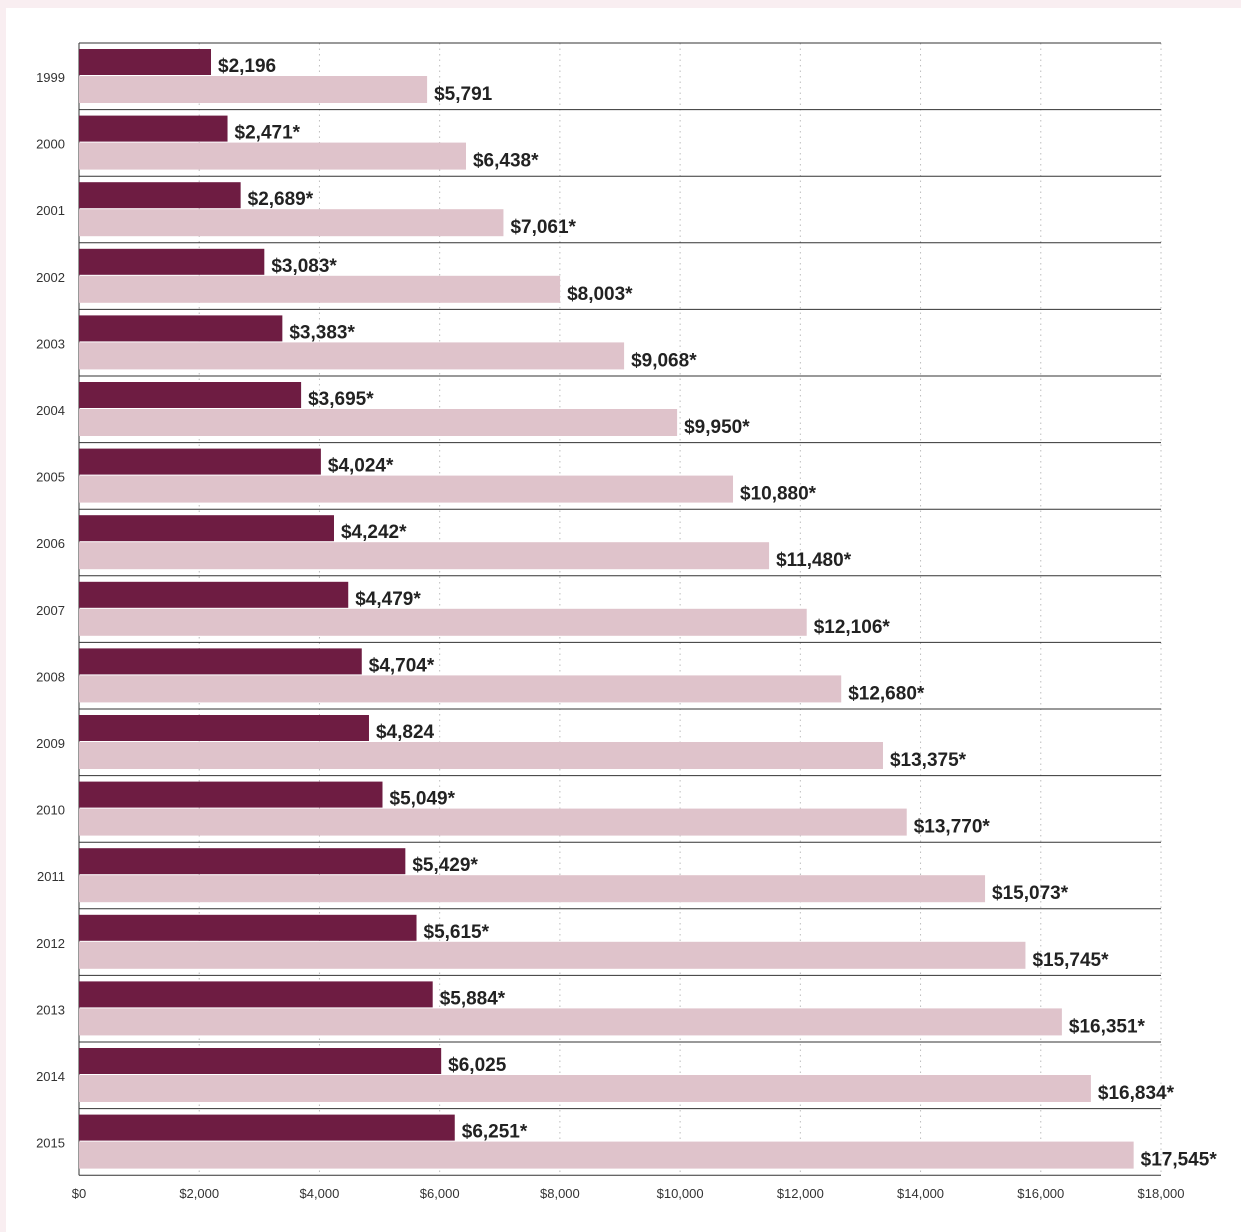  I want to click on y-category-label: 2011, so click(51, 876).